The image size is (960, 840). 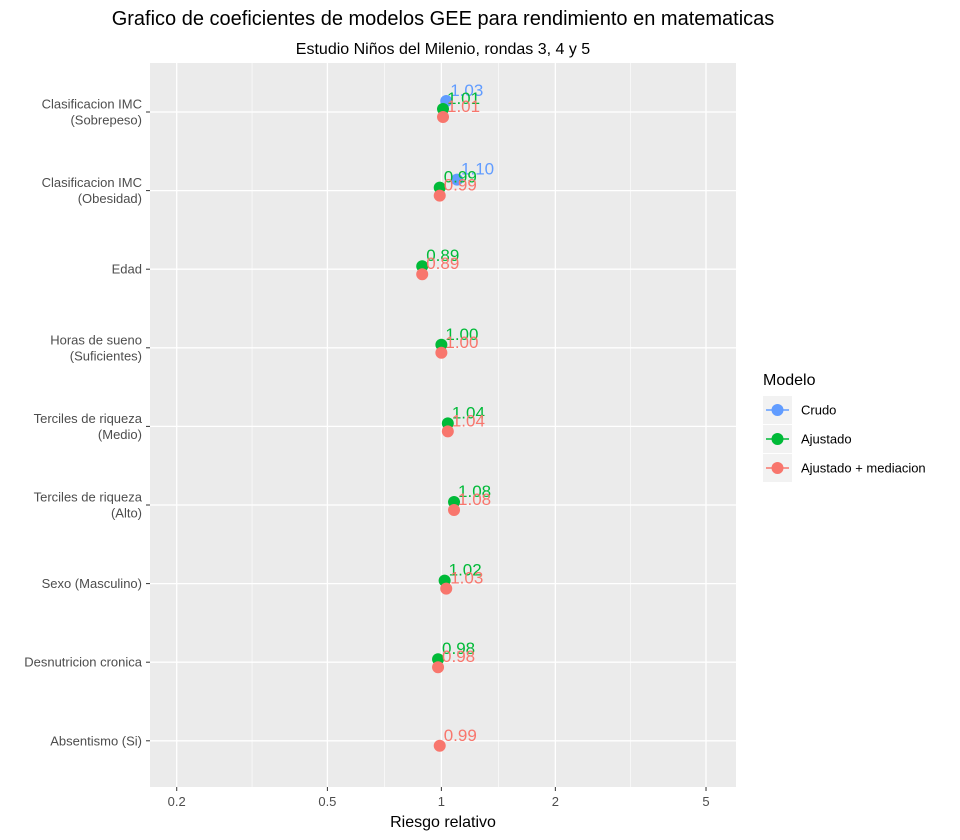 I want to click on data-label: 1.02, so click(x=465, y=570).